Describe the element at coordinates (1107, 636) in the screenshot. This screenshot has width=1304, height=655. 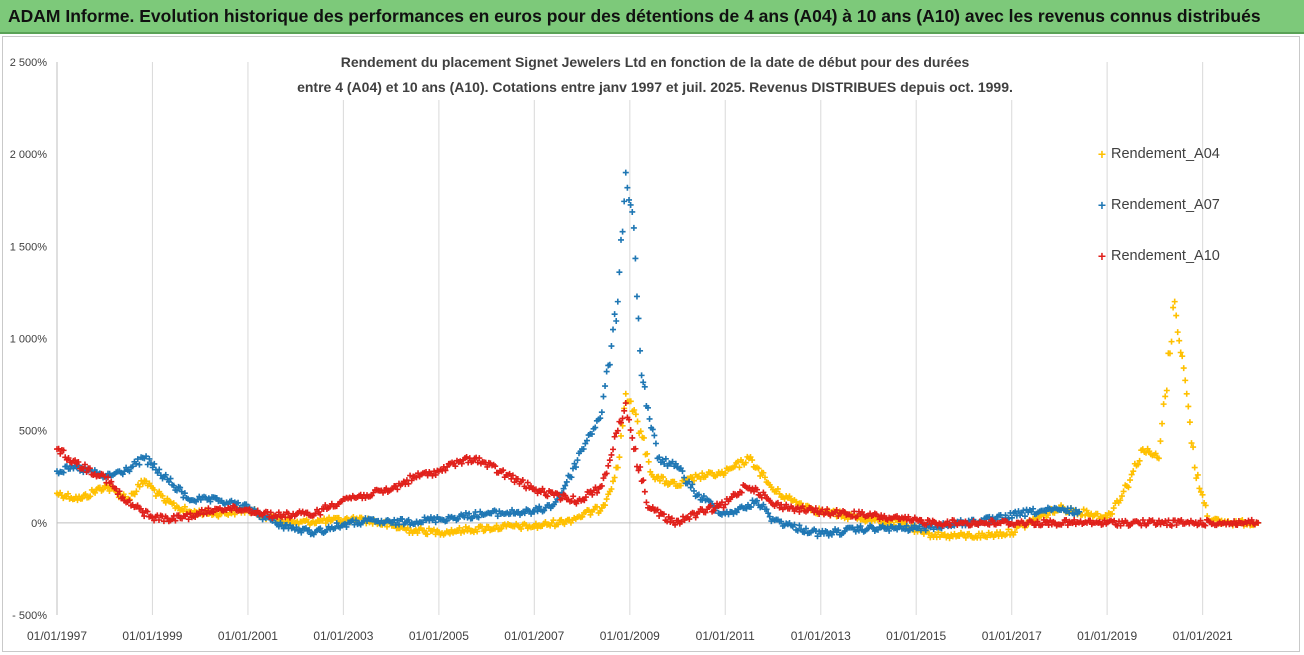
I see `x-tick-label: 01/01/2019` at that location.